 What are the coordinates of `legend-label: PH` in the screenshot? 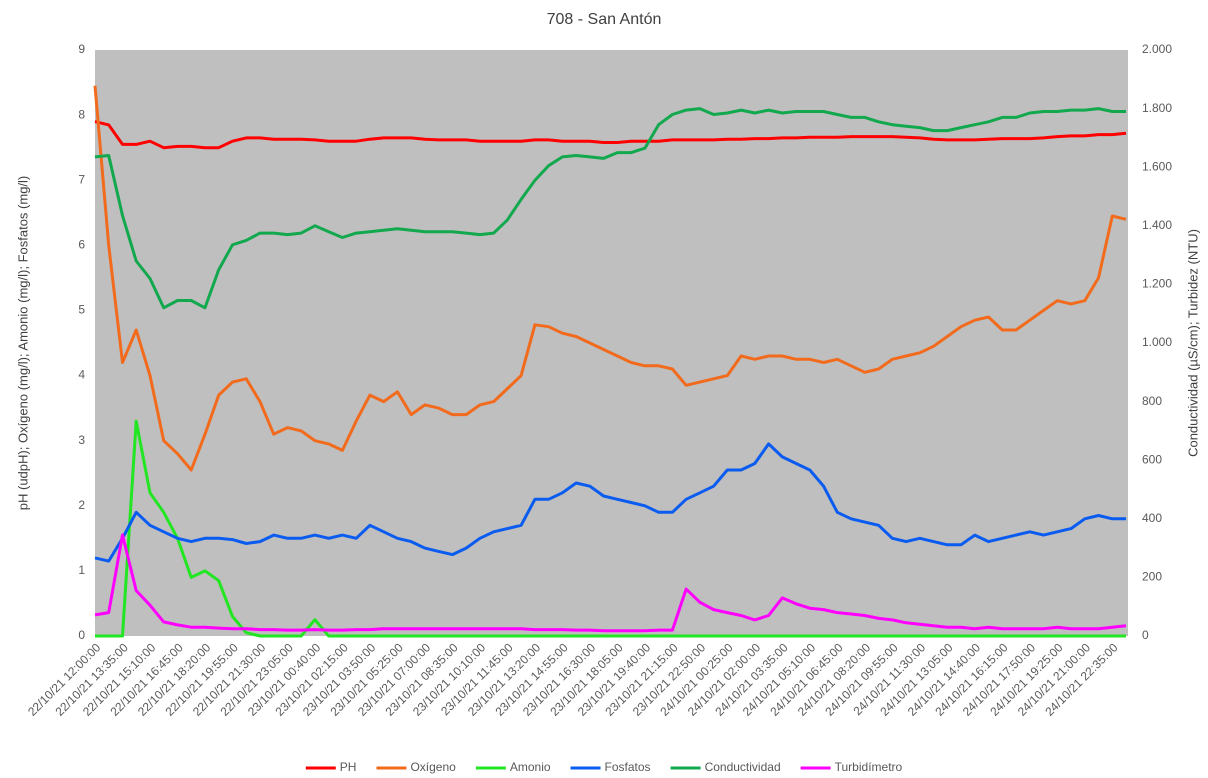 It's located at (348, 767).